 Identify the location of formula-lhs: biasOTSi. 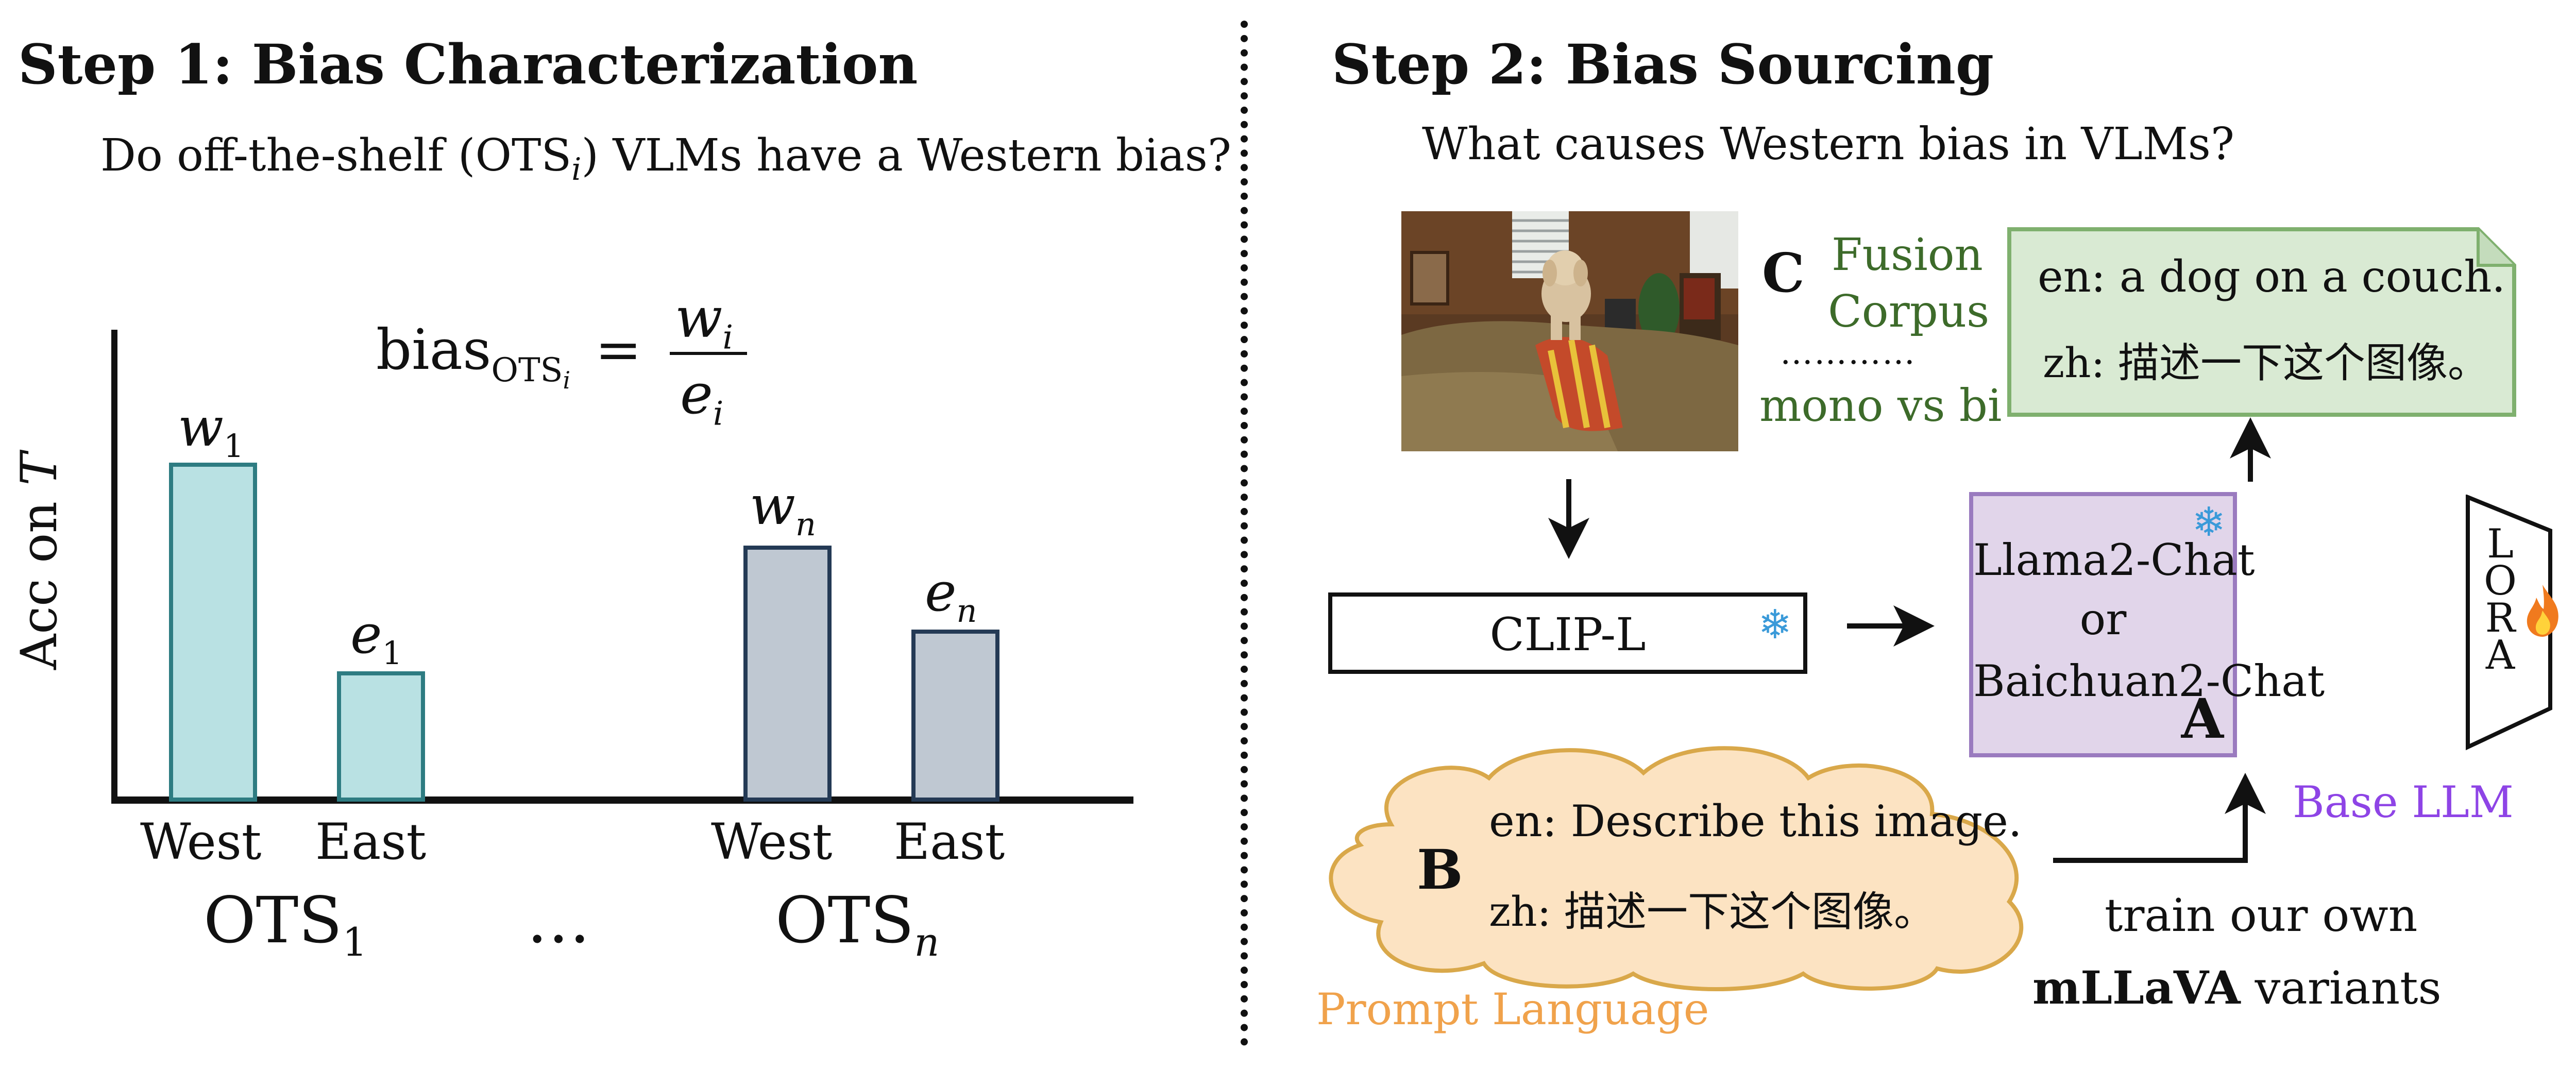
(473, 356).